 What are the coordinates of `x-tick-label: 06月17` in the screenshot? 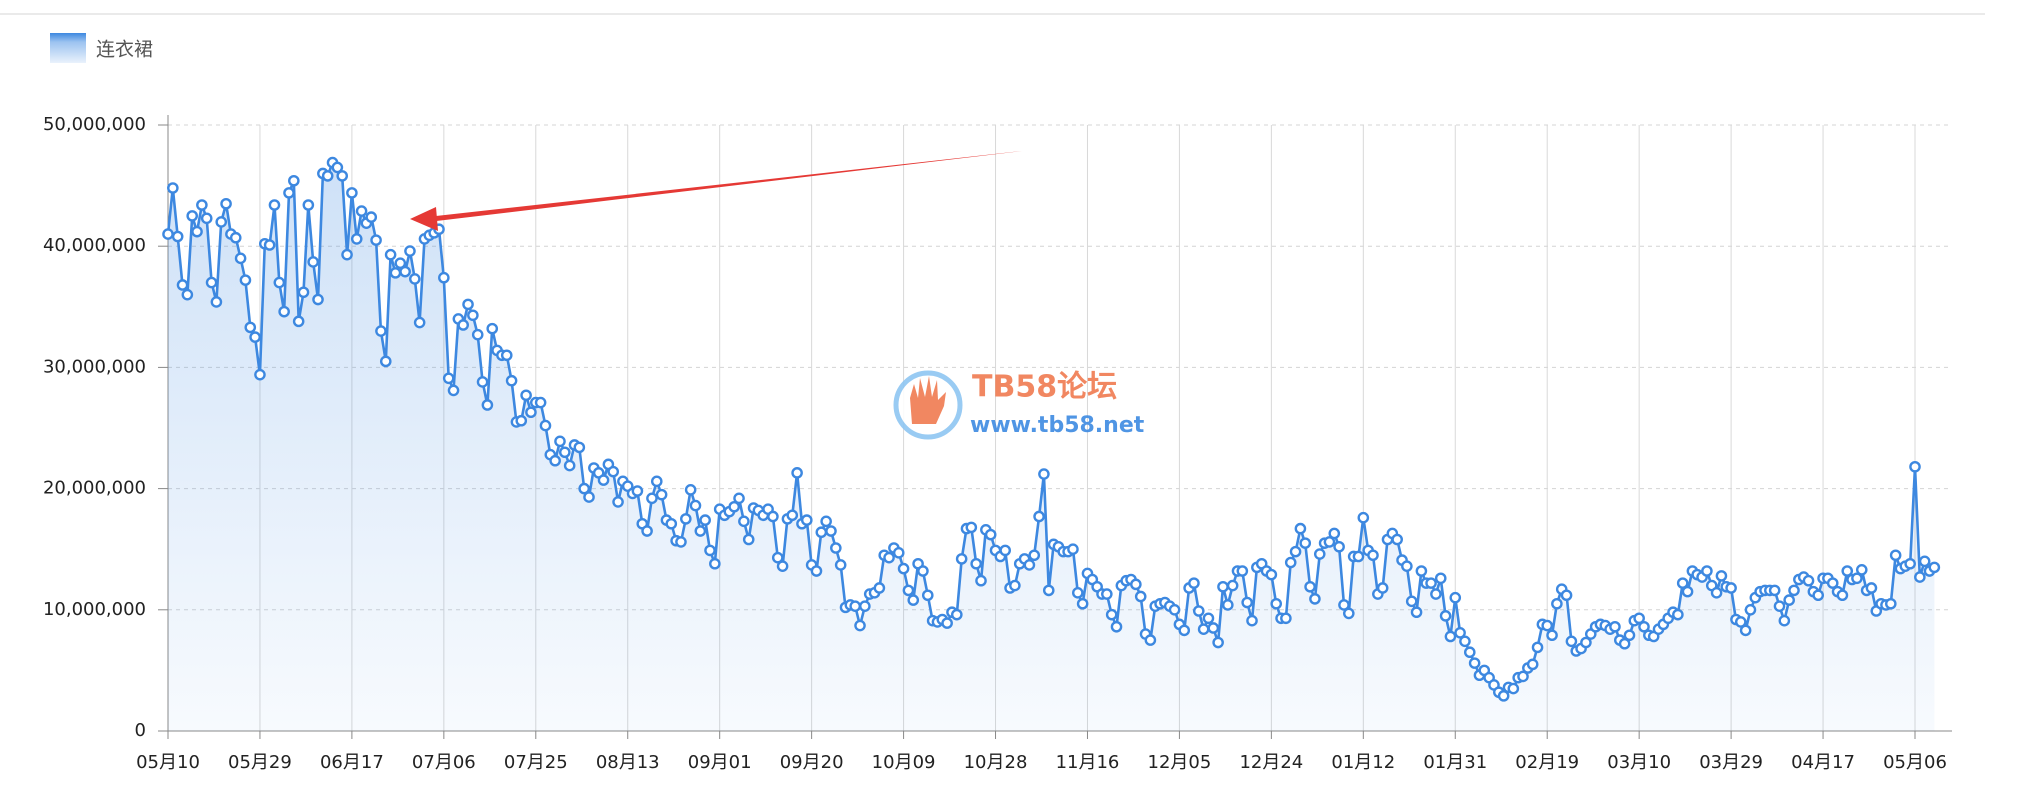 It's located at (352, 762).